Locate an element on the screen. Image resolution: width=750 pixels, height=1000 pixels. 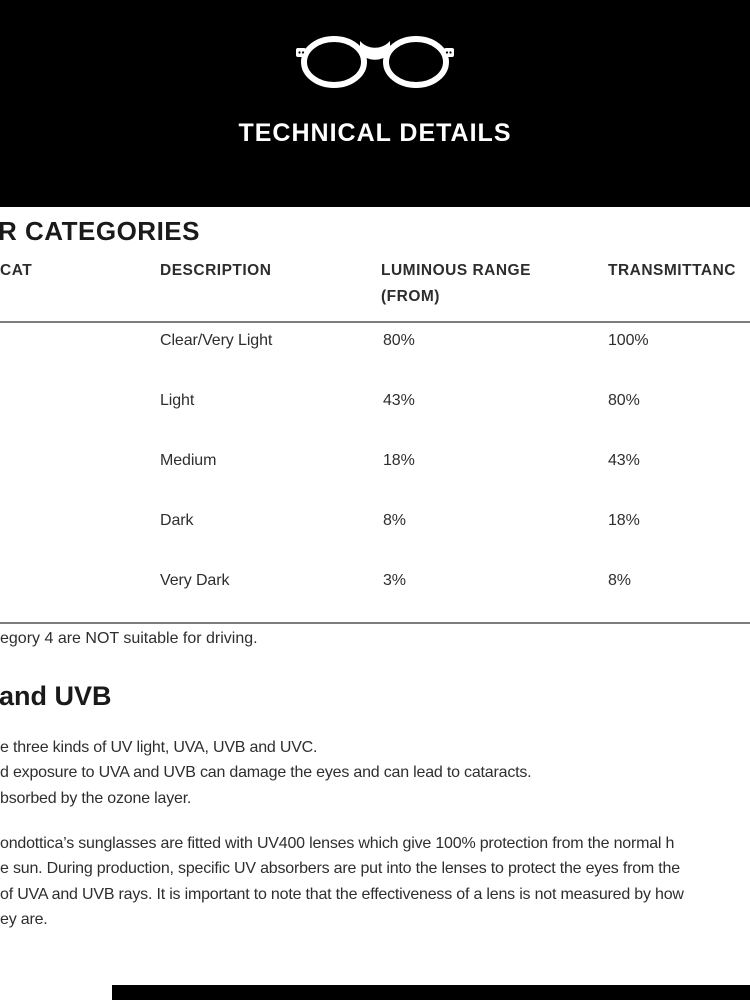
table-row-description: Very Dark is located at coordinates (195, 580).